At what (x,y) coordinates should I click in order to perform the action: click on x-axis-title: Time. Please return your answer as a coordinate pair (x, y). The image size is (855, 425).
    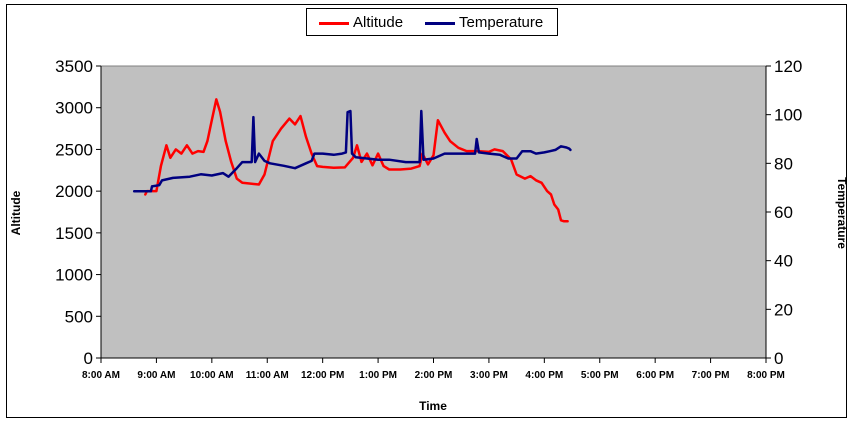
    Looking at the image, I should click on (433, 406).